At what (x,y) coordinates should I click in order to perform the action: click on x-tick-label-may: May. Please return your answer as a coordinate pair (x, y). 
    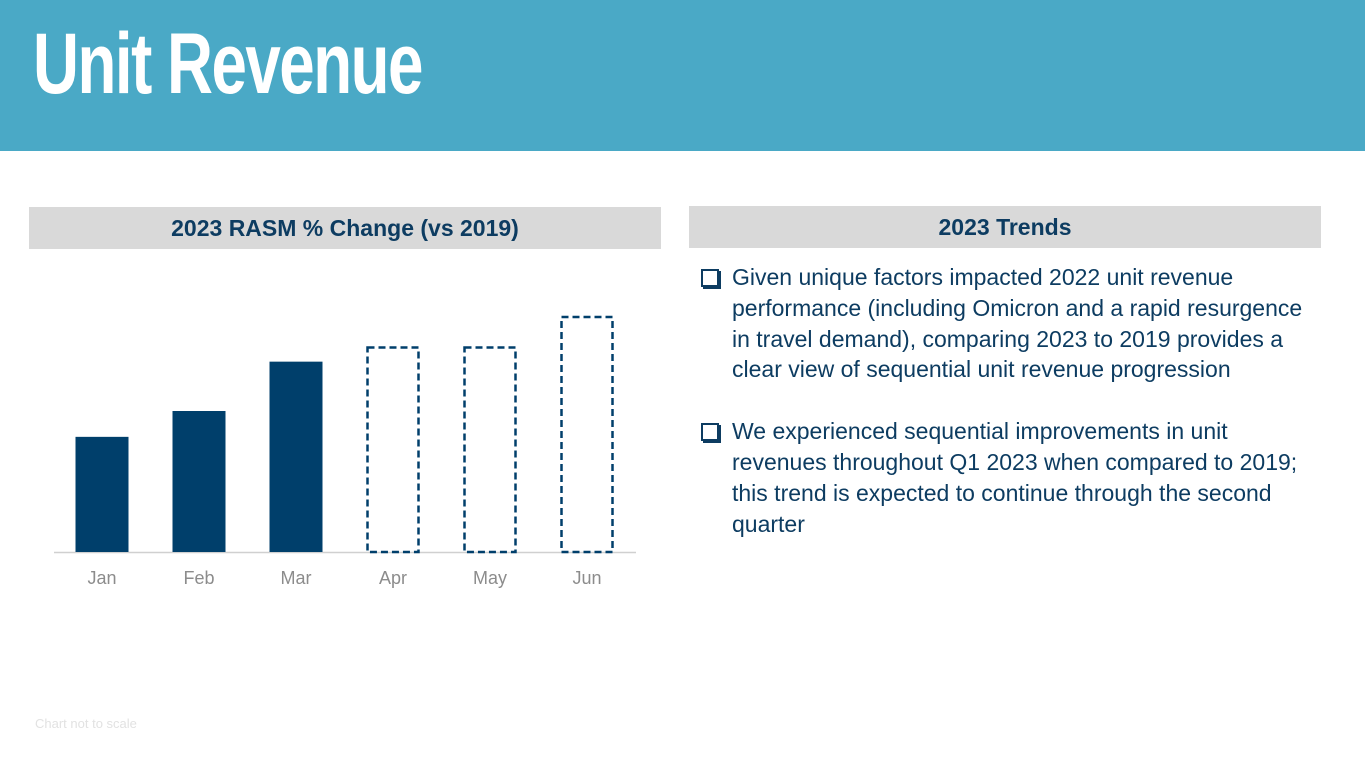
    Looking at the image, I should click on (490, 578).